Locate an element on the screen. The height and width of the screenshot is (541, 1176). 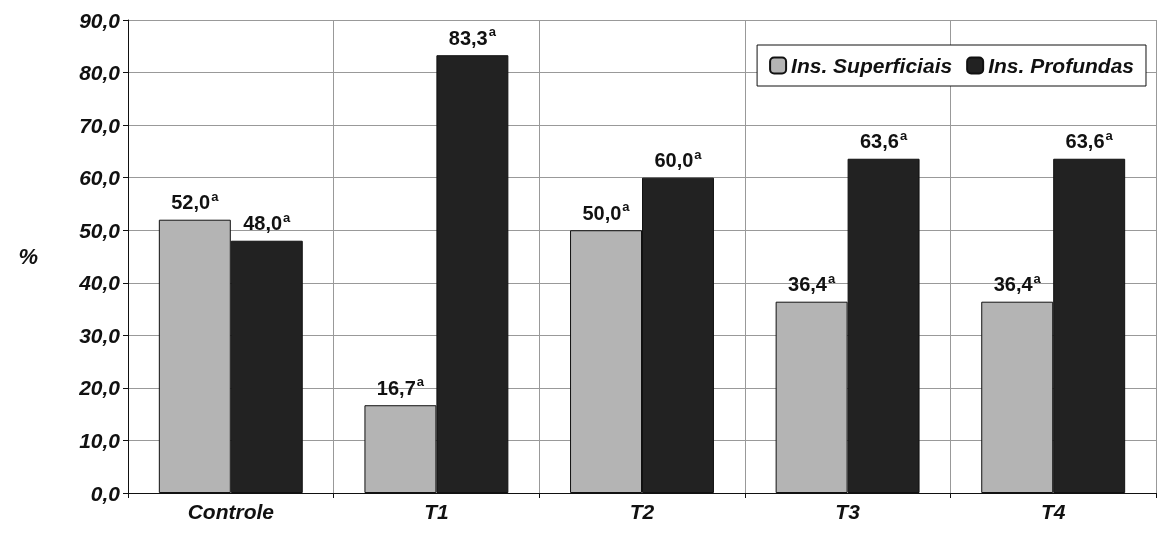
y-tick-label: 20,0 is located at coordinates (99, 388).